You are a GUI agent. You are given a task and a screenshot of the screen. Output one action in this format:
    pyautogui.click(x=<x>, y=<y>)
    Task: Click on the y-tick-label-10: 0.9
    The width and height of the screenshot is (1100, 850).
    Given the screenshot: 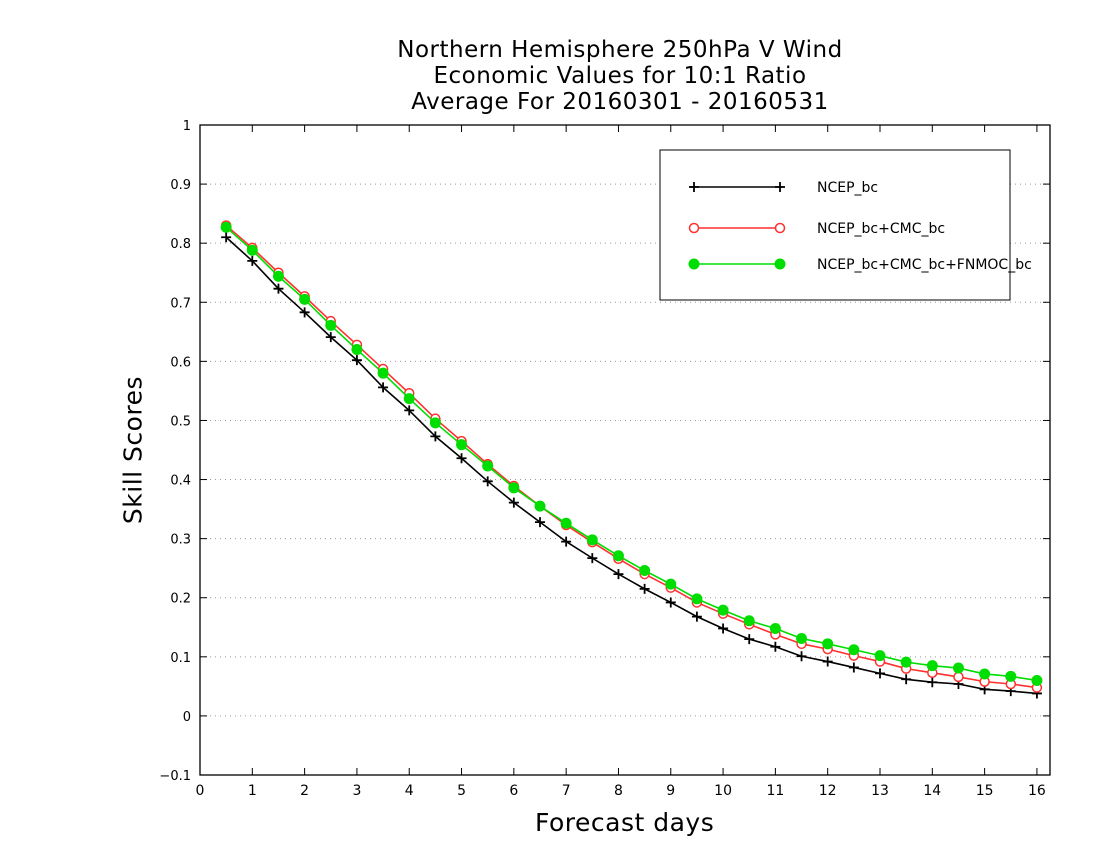 What is the action you would take?
    pyautogui.click(x=180, y=185)
    